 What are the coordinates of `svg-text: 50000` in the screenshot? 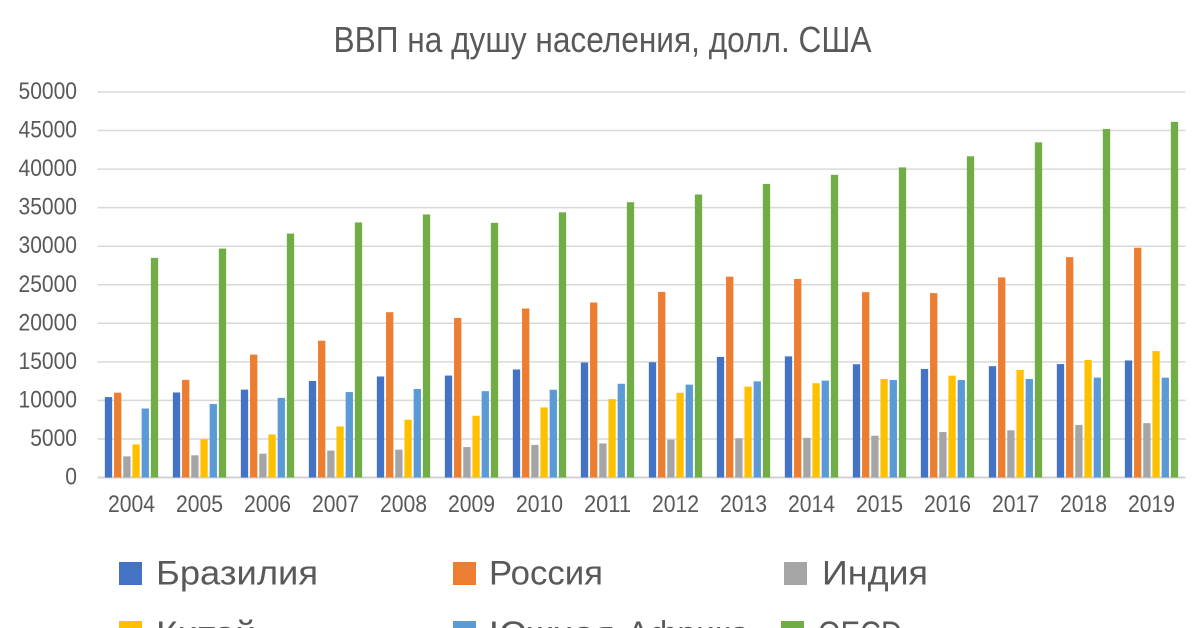 It's located at (48, 91).